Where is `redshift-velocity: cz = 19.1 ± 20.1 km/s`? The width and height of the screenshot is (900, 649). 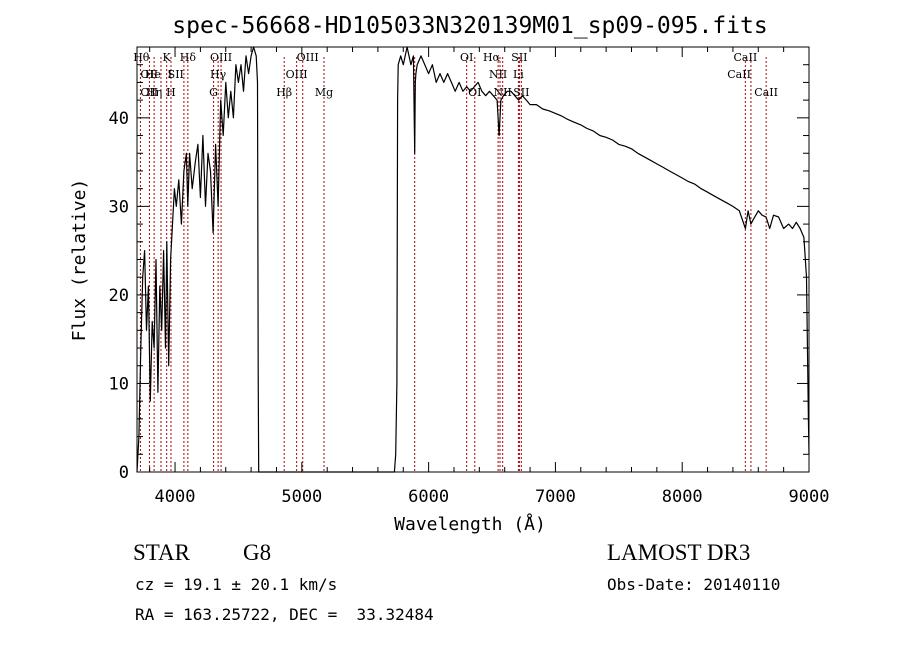 redshift-velocity: cz = 19.1 ± 20.1 km/s is located at coordinates (236, 584).